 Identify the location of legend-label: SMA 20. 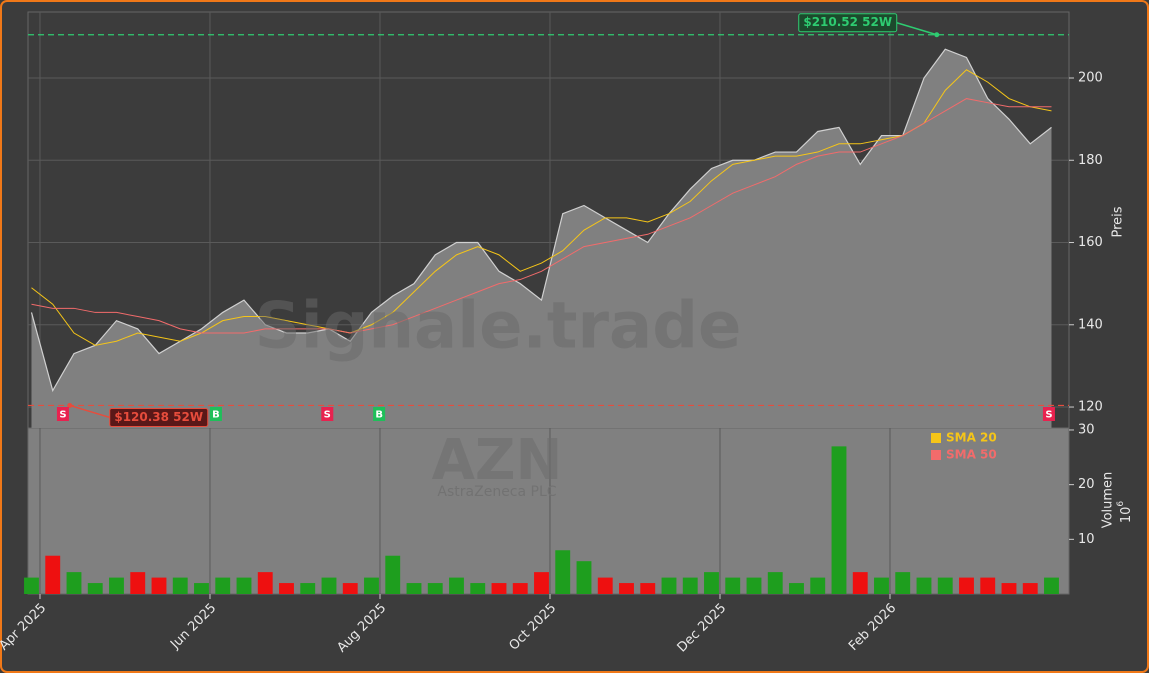
(971, 438).